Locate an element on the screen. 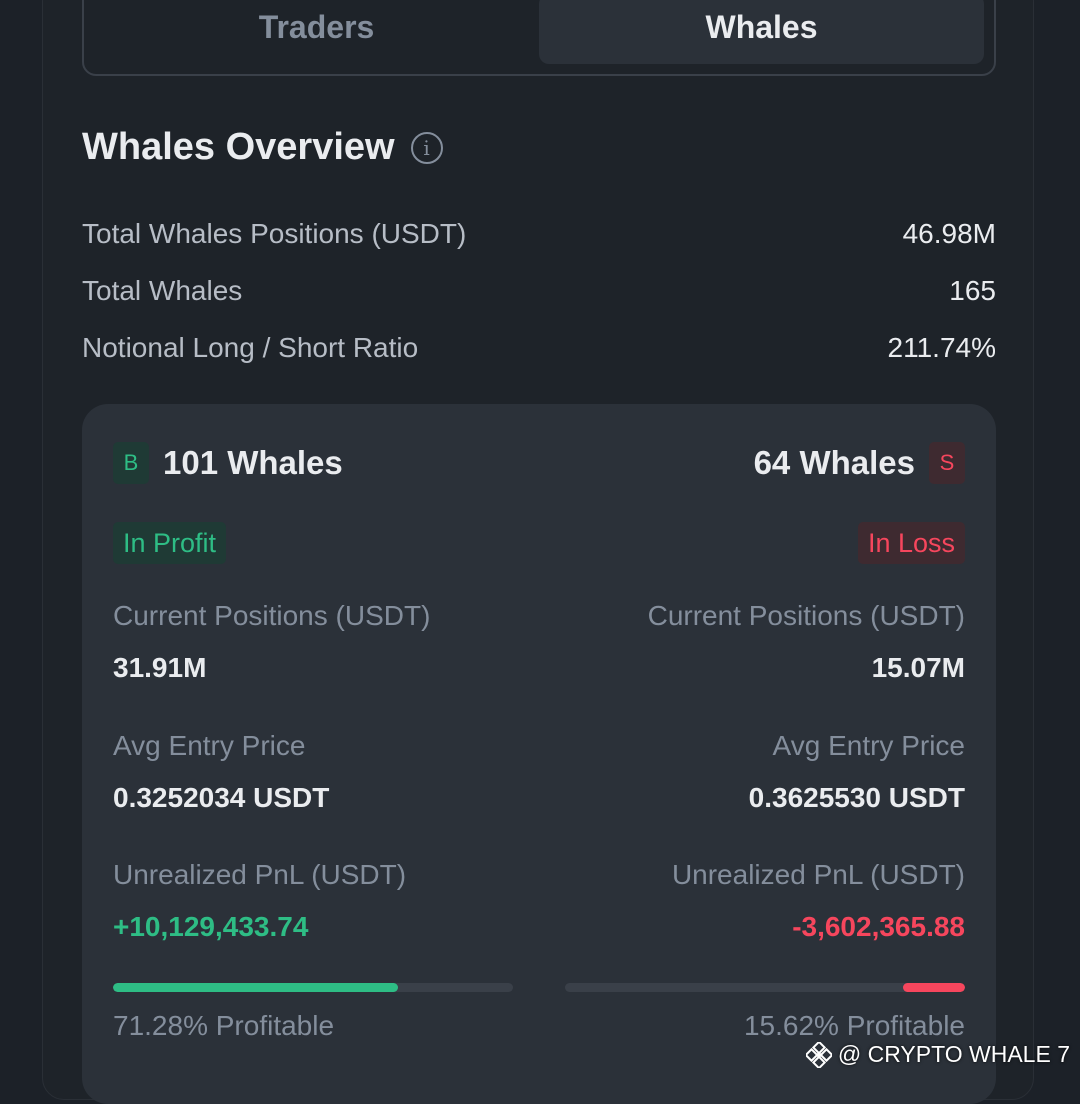  stat-value: 165 is located at coordinates (972, 291).